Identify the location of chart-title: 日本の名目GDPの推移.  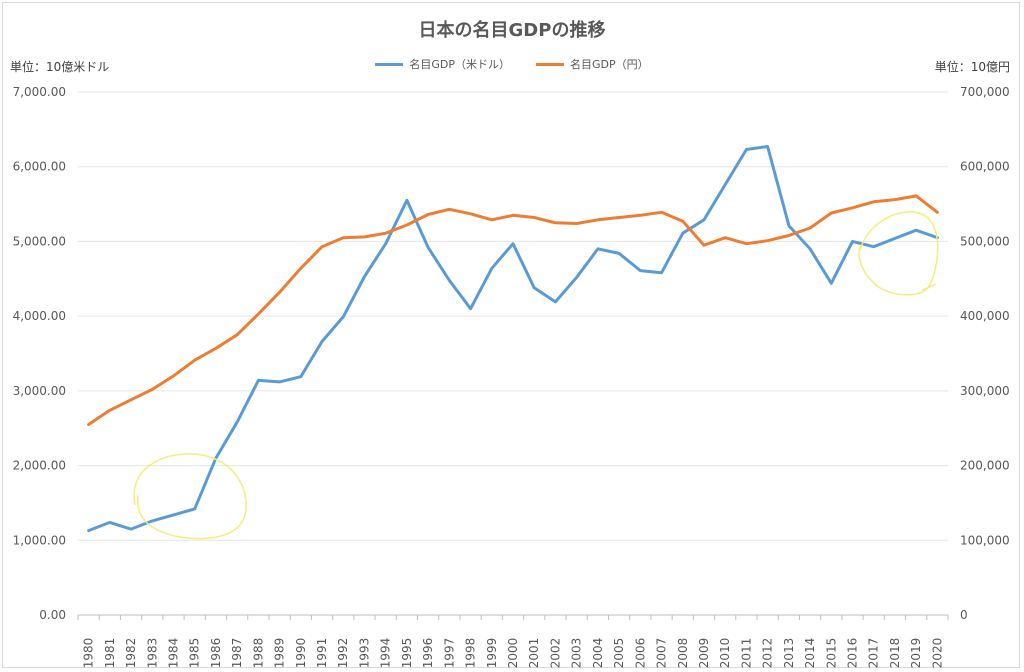
(512, 30).